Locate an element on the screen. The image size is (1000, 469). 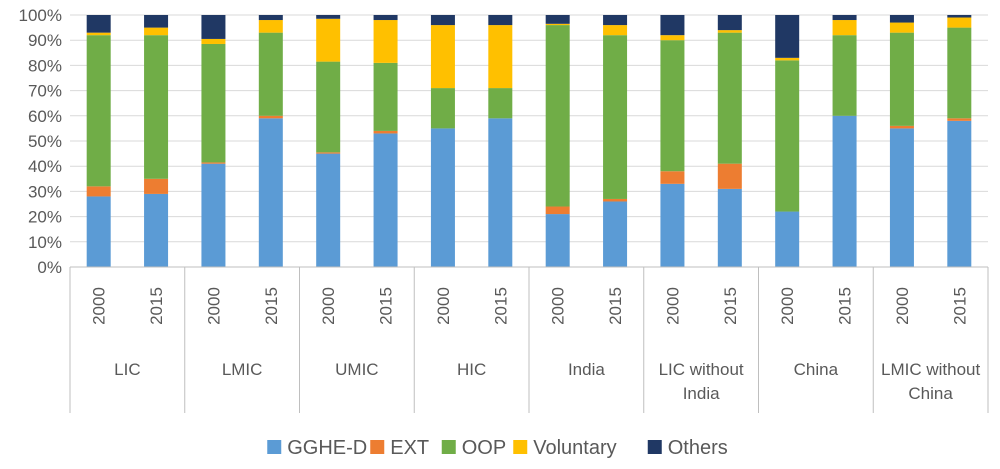
bar-gghe-d-lmic-2015 is located at coordinates (270, 192).